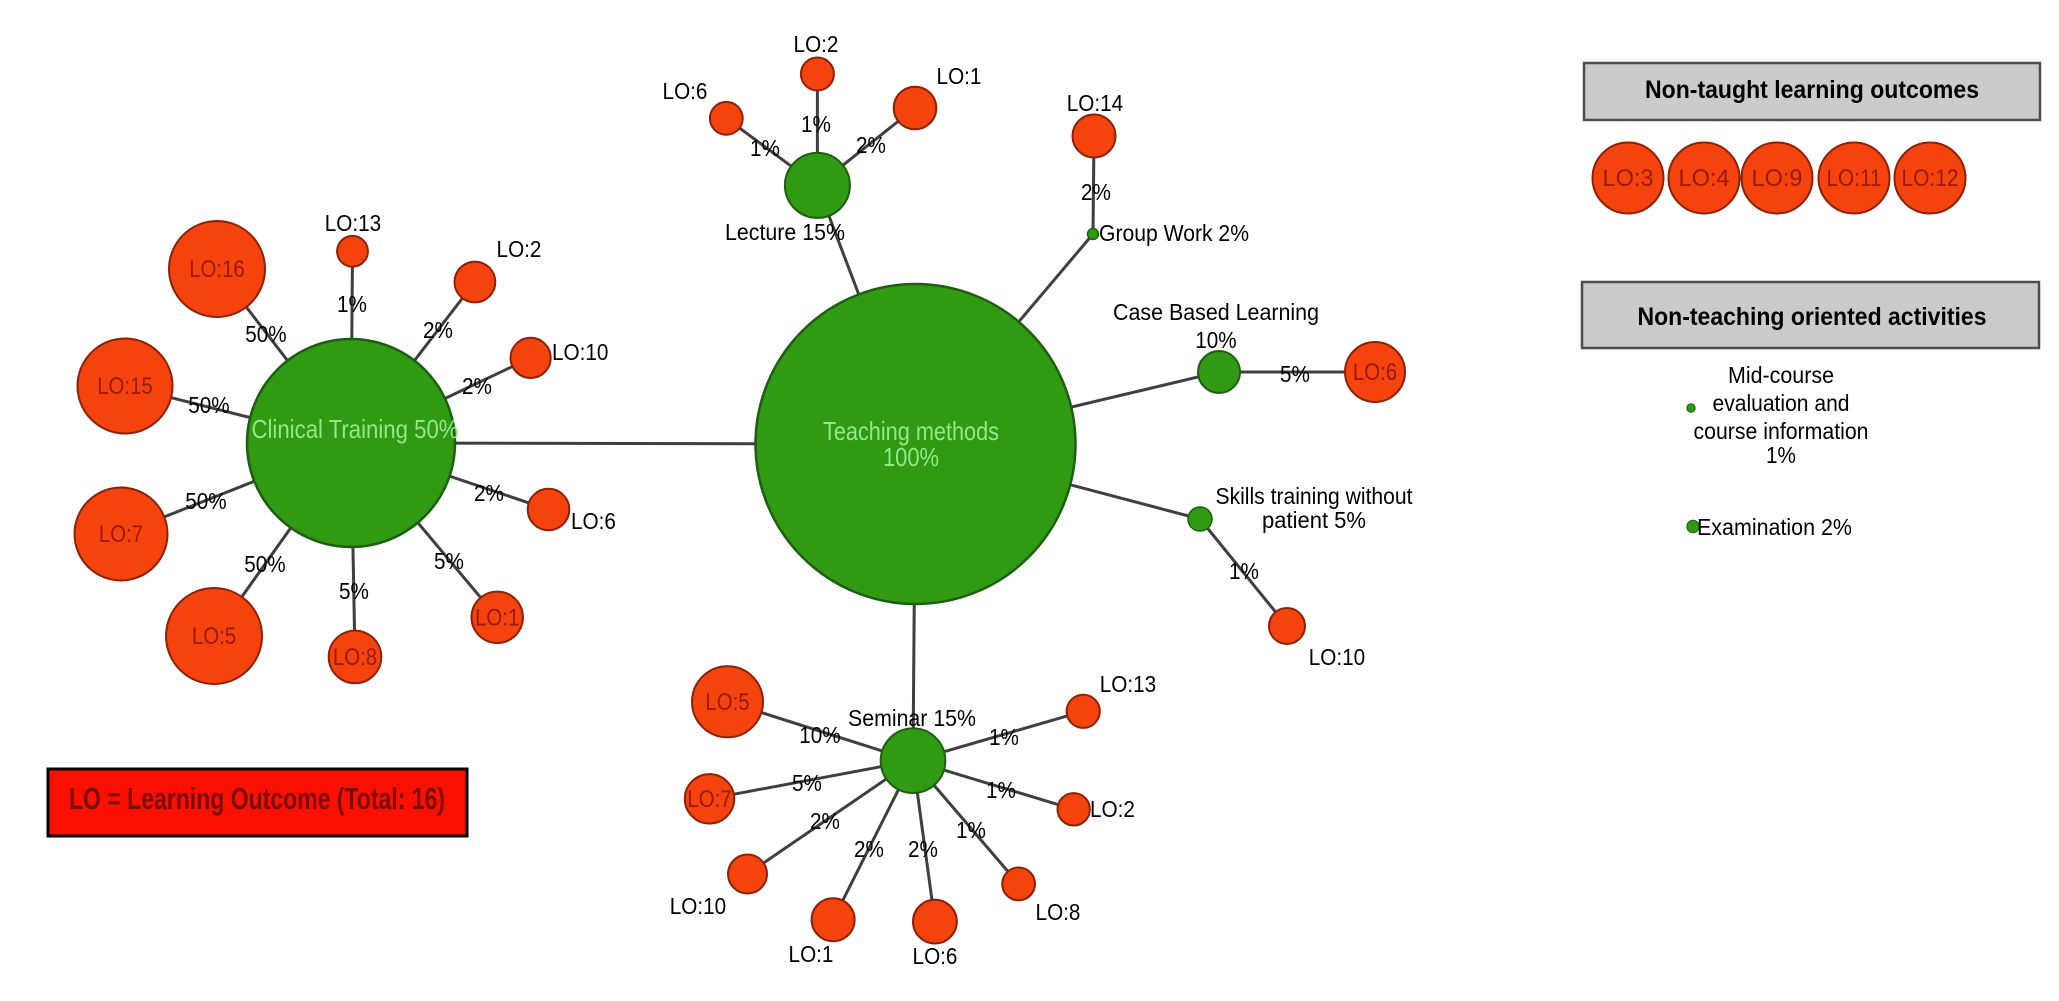 Image resolution: width=2059 pixels, height=1001 pixels. I want to click on svg-text: Case Based Learning, so click(1216, 312).